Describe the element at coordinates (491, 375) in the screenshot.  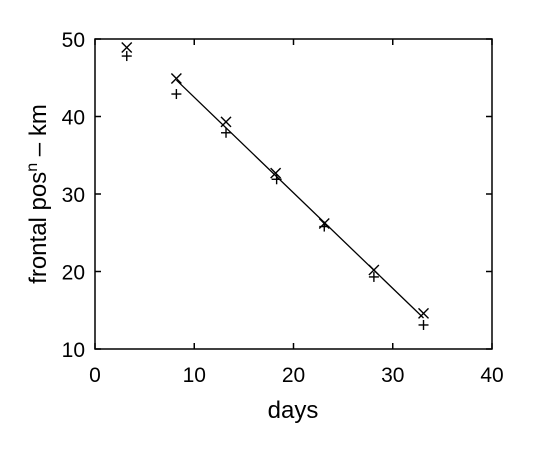
I see `x-tick-label: 40` at that location.